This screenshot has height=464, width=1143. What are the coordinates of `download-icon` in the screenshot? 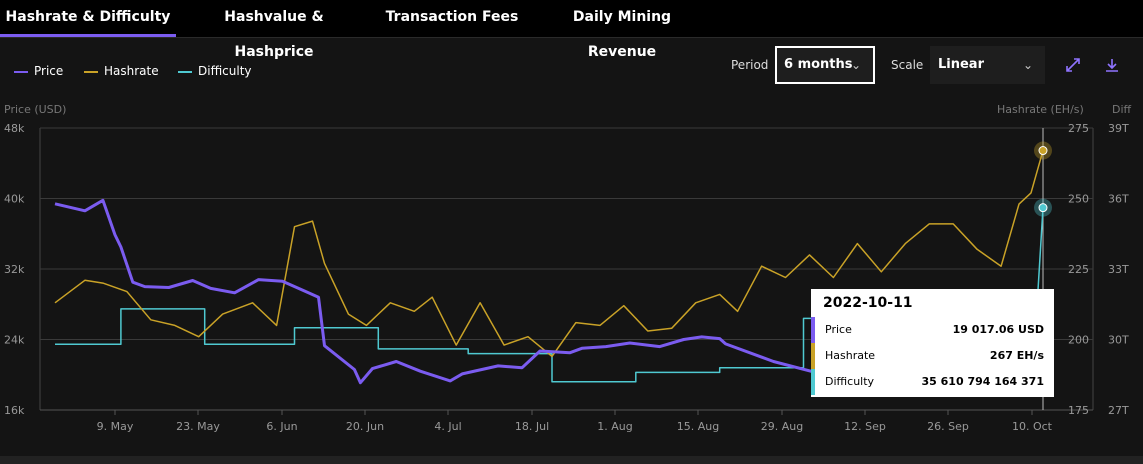 It's located at (1112, 65).